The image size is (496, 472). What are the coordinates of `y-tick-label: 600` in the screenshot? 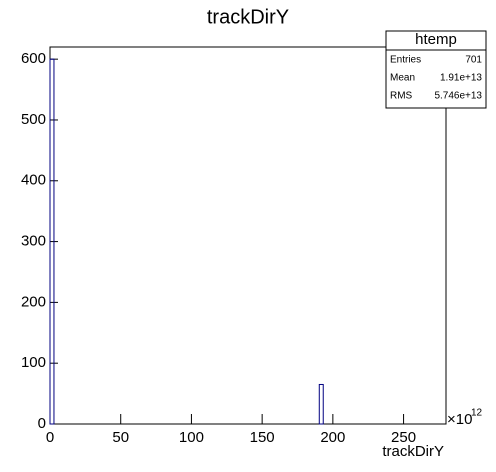 It's located at (33, 58).